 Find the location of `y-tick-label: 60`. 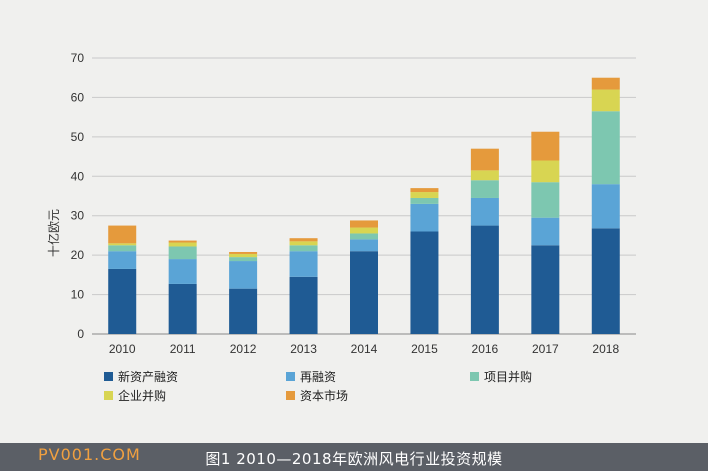

y-tick-label: 60 is located at coordinates (78, 97).